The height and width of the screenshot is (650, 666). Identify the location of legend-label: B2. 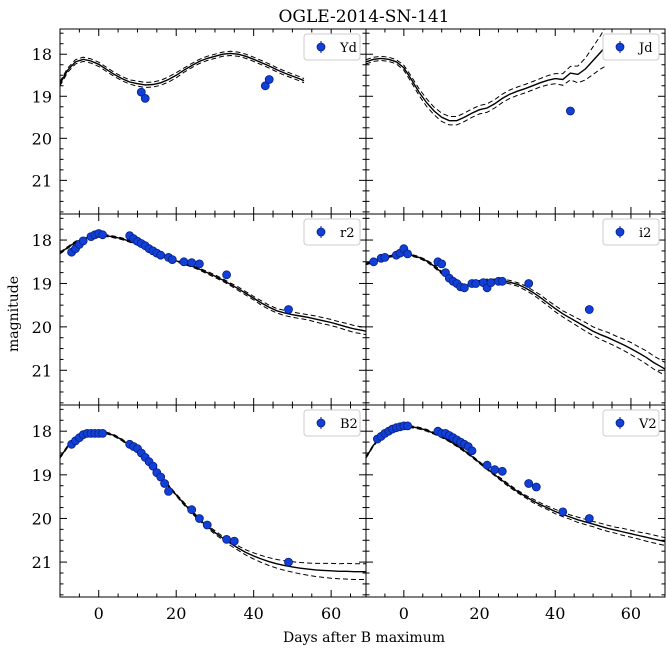
(349, 424).